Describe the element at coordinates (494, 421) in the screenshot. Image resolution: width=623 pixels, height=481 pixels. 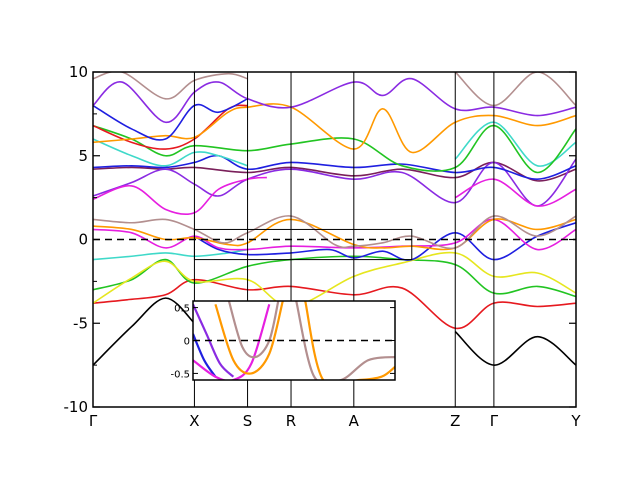
I see `x-tick-label-7: Γ` at that location.